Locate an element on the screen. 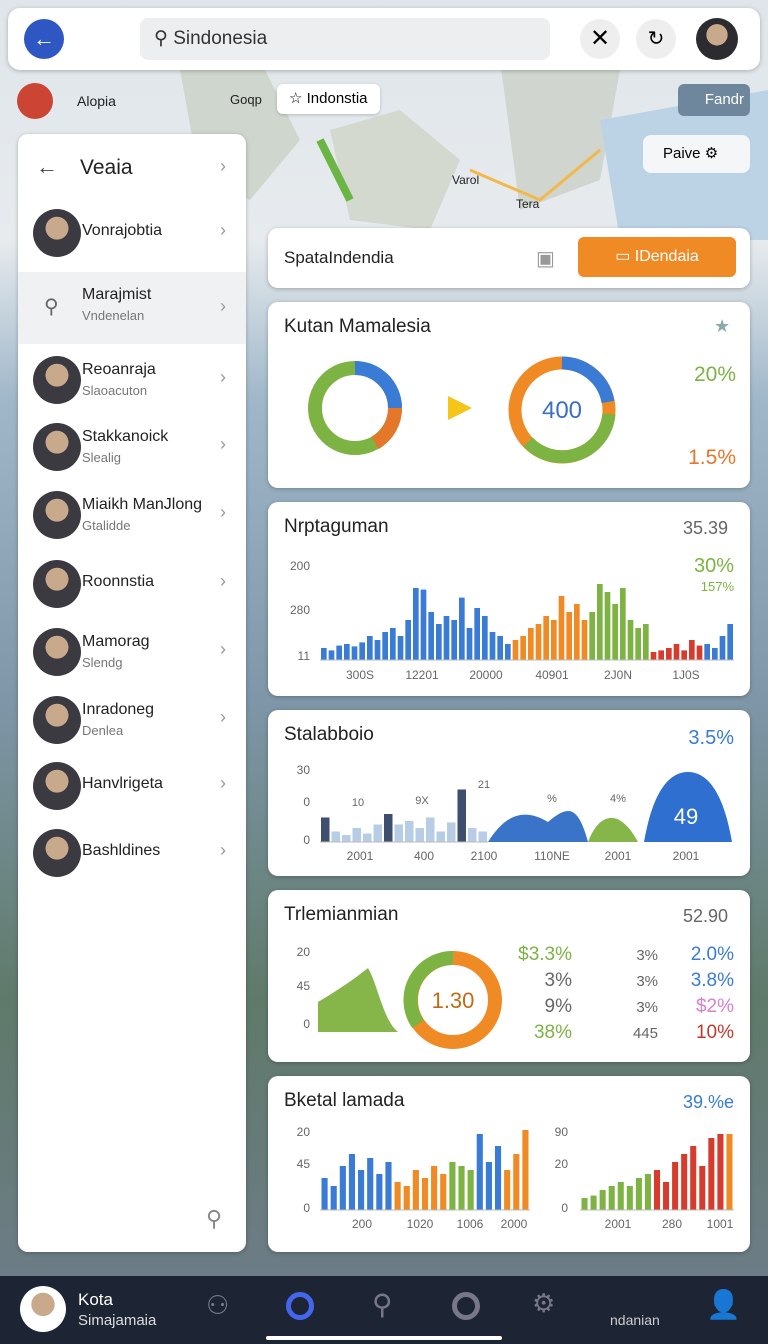  list-item: Reoanraja Slaoacuton › is located at coordinates (132, 380).